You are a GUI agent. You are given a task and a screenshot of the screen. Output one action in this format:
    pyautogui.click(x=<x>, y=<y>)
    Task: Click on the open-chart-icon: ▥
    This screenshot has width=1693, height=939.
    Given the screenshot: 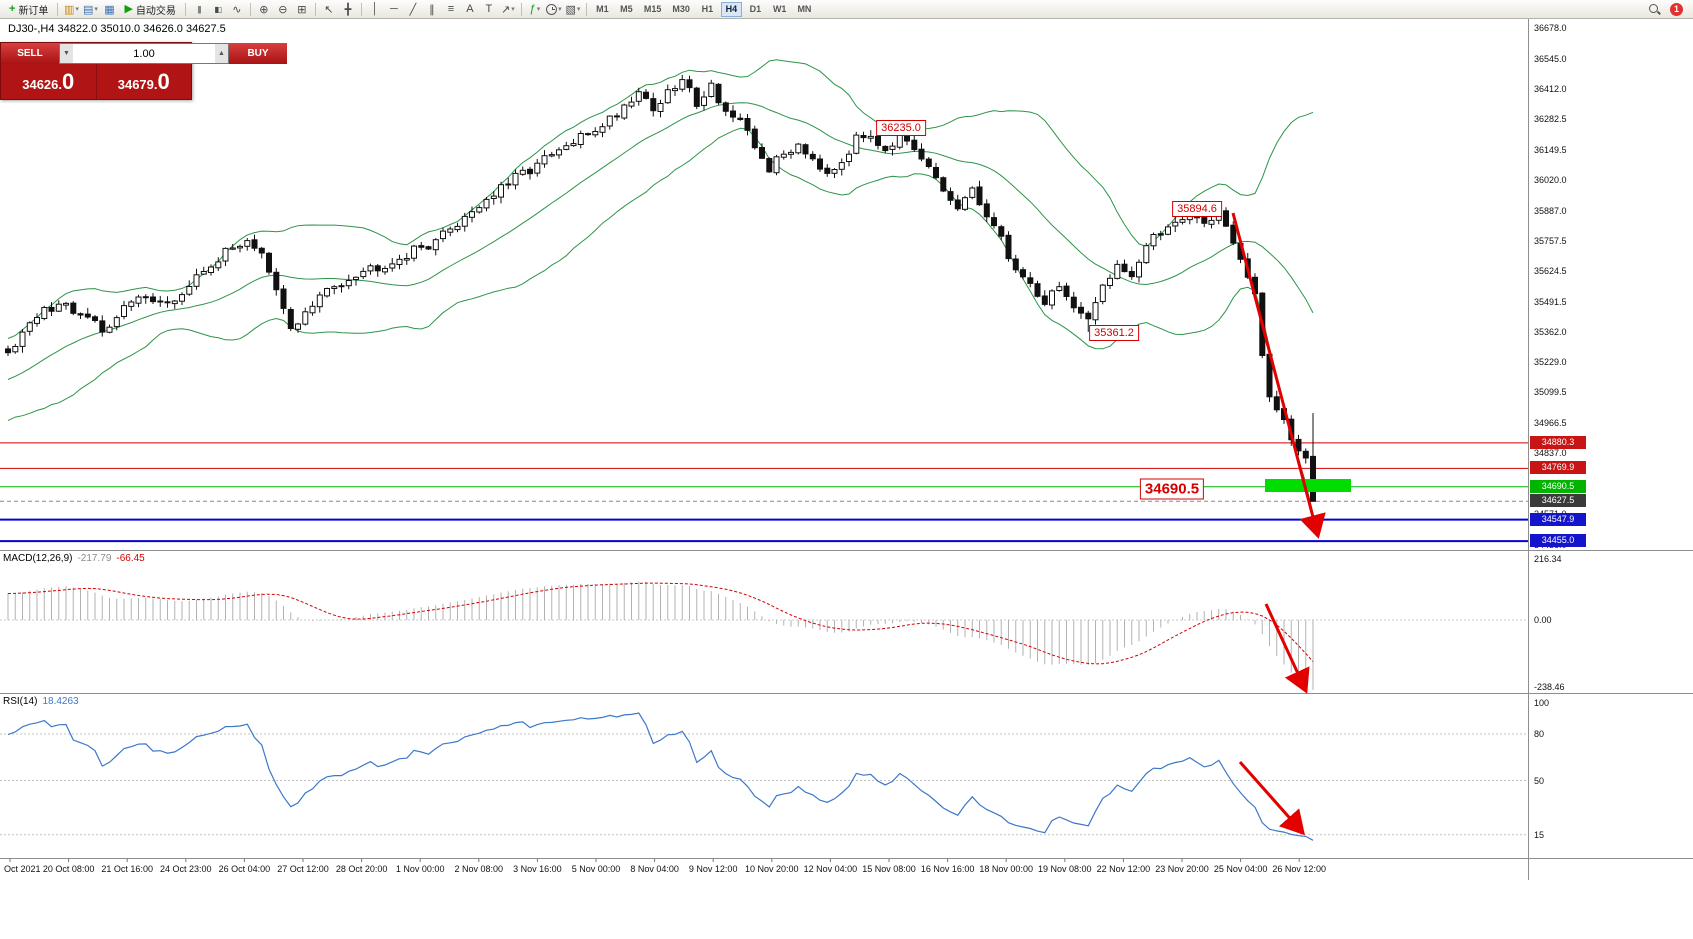 What is the action you would take?
    pyautogui.click(x=69, y=9)
    